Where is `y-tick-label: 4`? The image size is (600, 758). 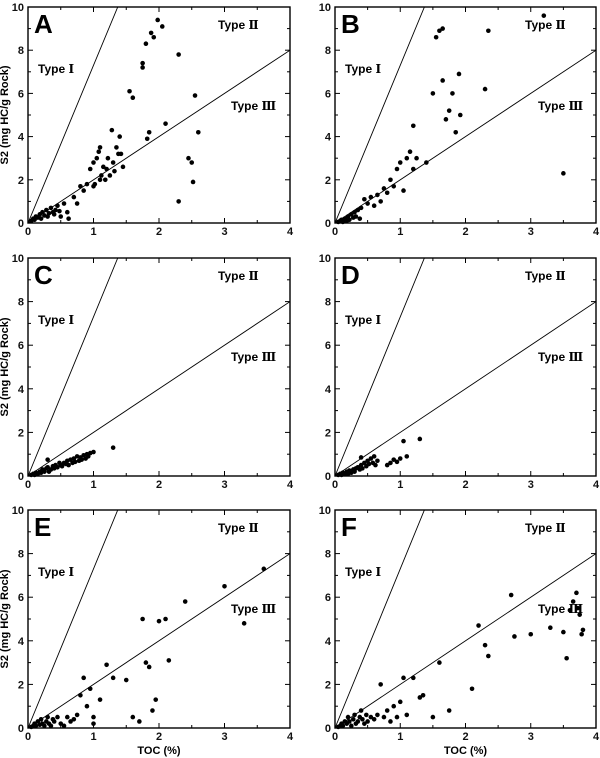 y-tick-label: 4 is located at coordinates (328, 642).